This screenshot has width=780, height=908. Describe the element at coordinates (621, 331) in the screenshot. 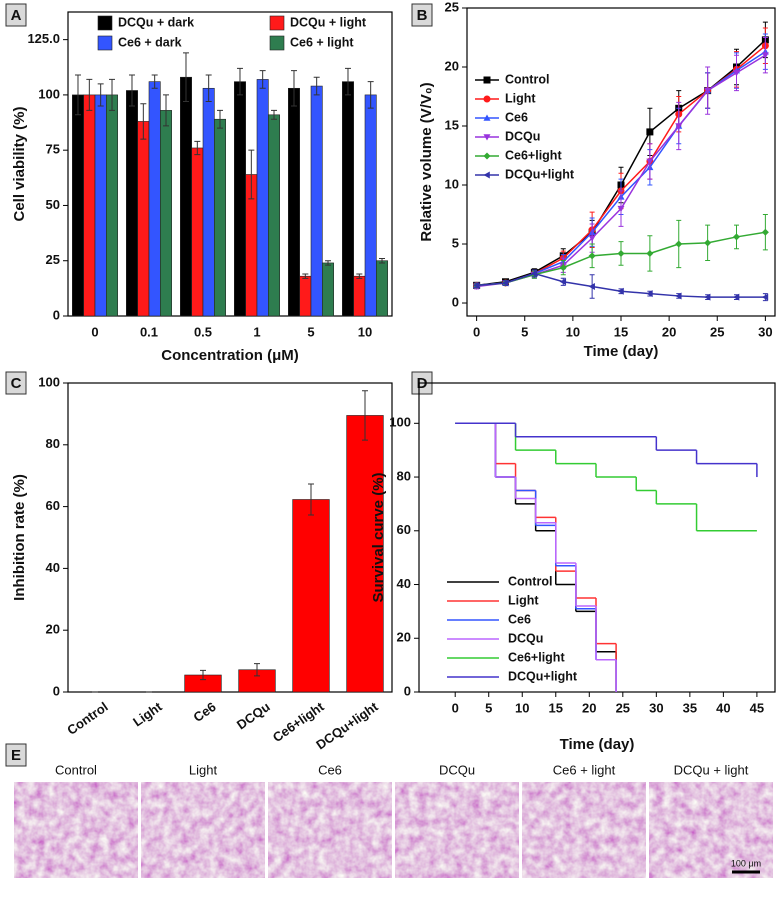

I see `x-tick-label: 15` at that location.